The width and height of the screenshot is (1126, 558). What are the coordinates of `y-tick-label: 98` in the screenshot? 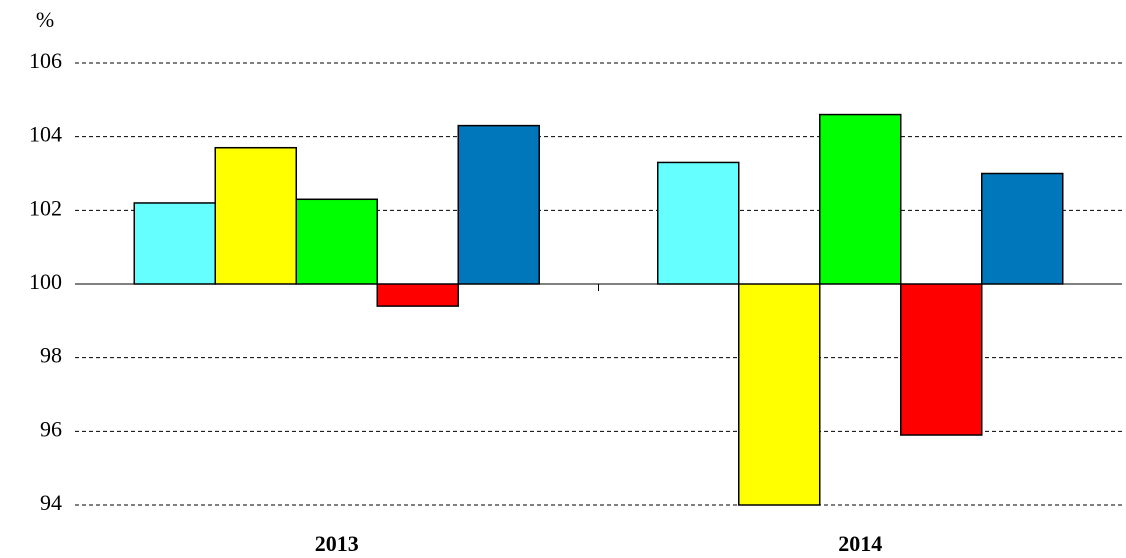 It's located at (51, 355).